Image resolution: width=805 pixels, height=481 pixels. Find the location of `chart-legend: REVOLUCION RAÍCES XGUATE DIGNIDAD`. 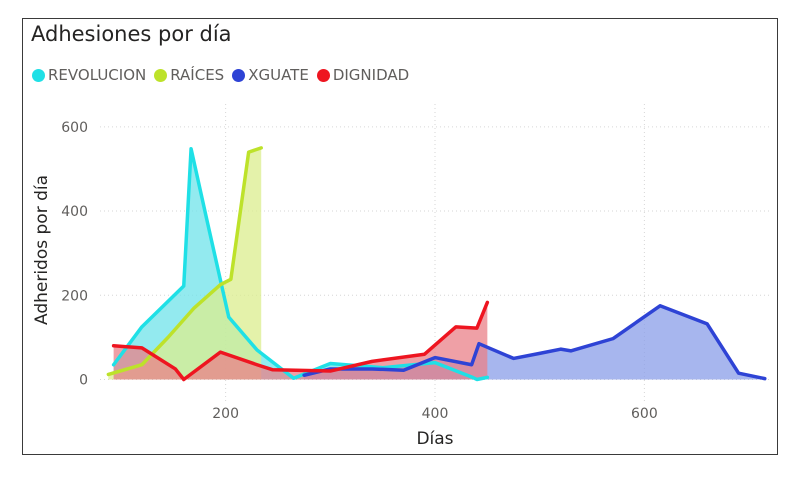

chart-legend: REVOLUCION RAÍCES XGUATE DIGNIDAD is located at coordinates (224, 75).